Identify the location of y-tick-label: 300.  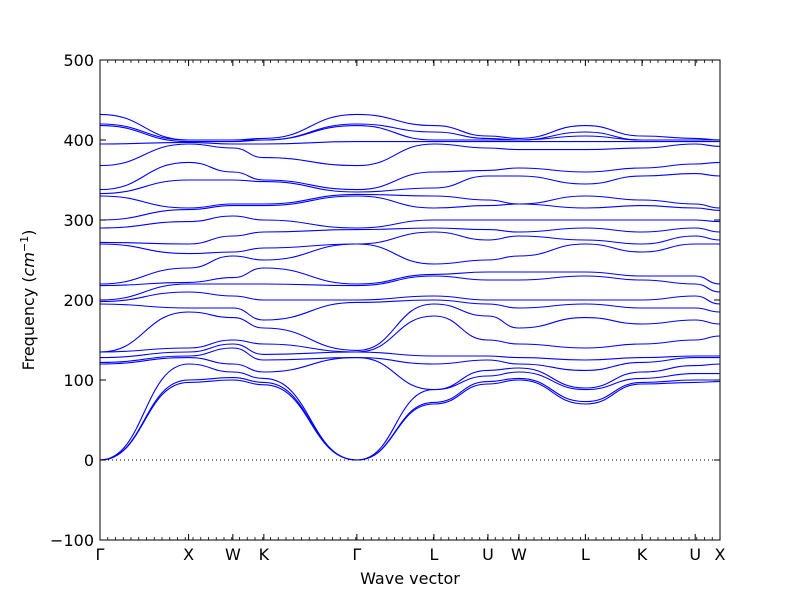
(78, 220).